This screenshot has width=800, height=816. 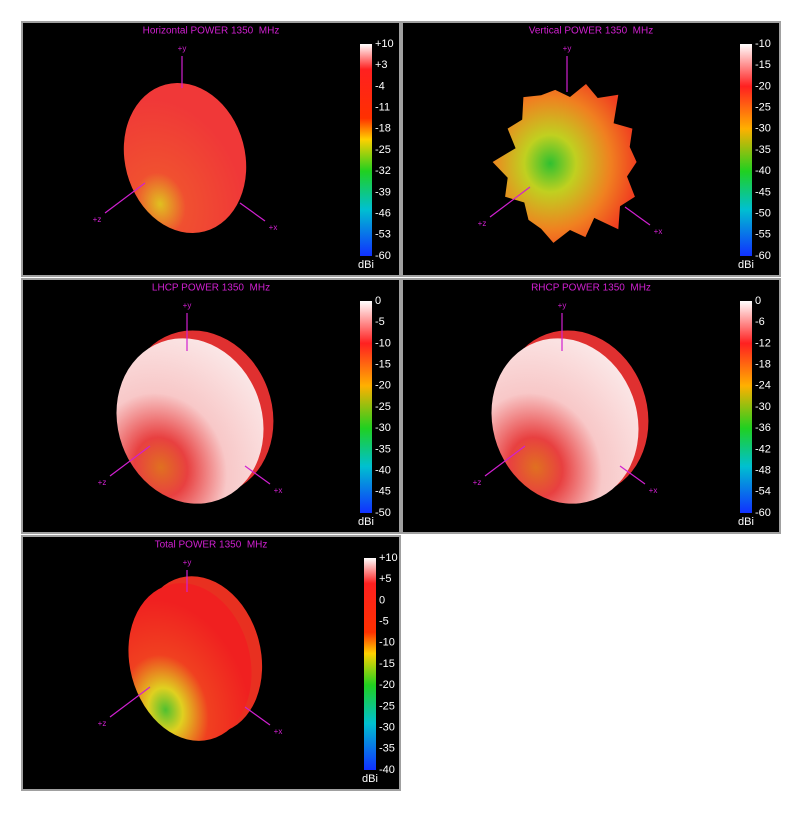 I want to click on colorbar-label: -12, so click(x=763, y=343).